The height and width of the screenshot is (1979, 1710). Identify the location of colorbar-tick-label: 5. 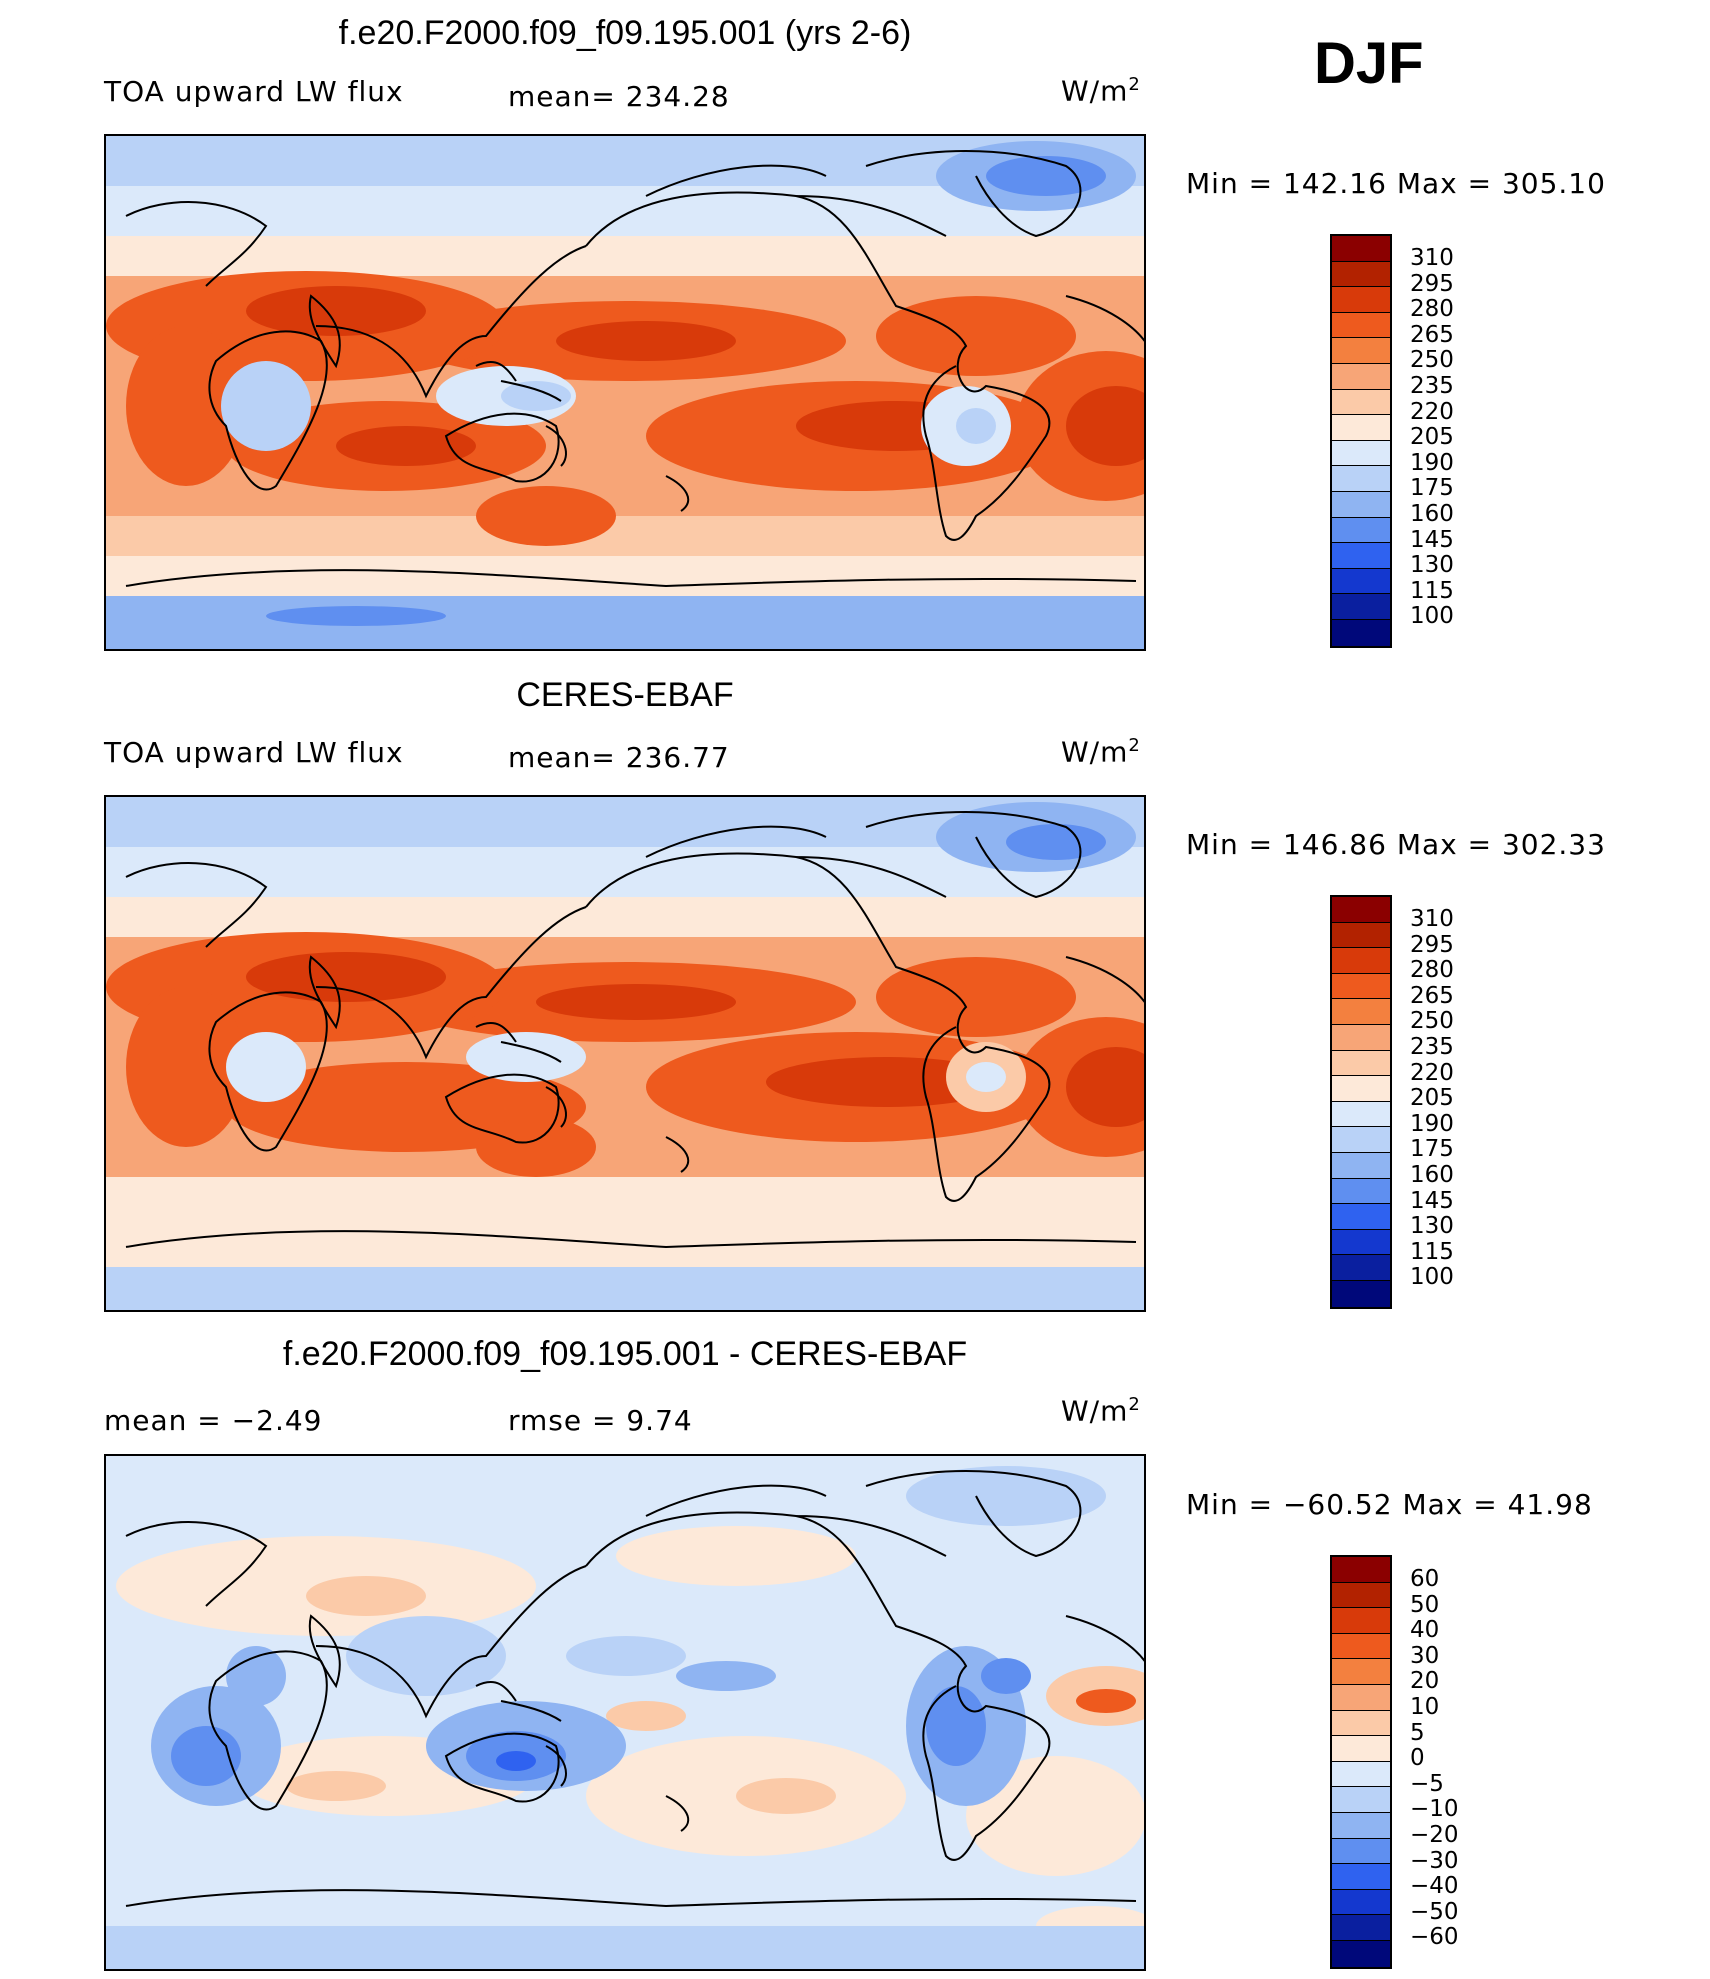
(1417, 1732).